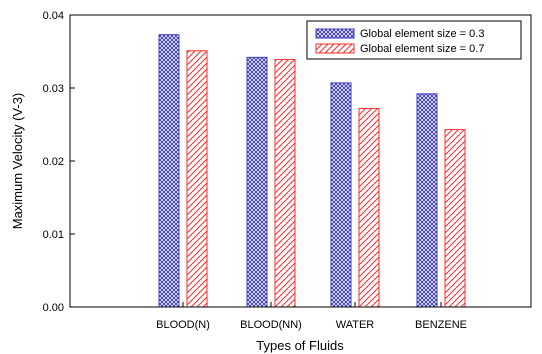  What do you see at coordinates (53, 89) in the screenshot?
I see `y-tick-label: 0.03` at bounding box center [53, 89].